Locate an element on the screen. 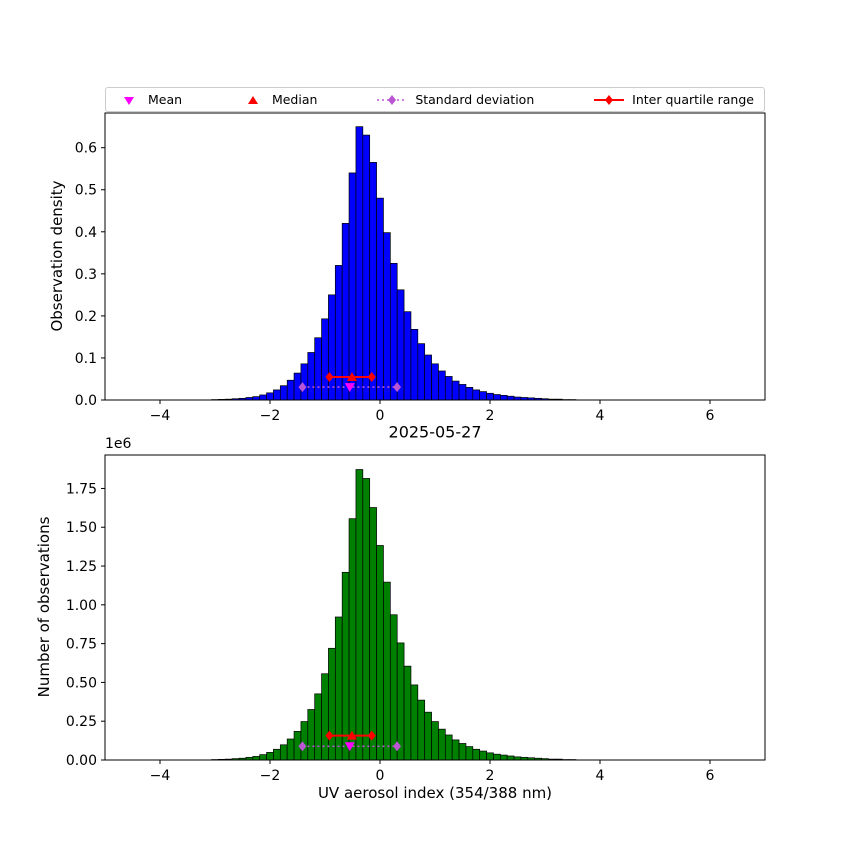  legend-label-inter-quartile-range: Inter quartile range is located at coordinates (693, 99).